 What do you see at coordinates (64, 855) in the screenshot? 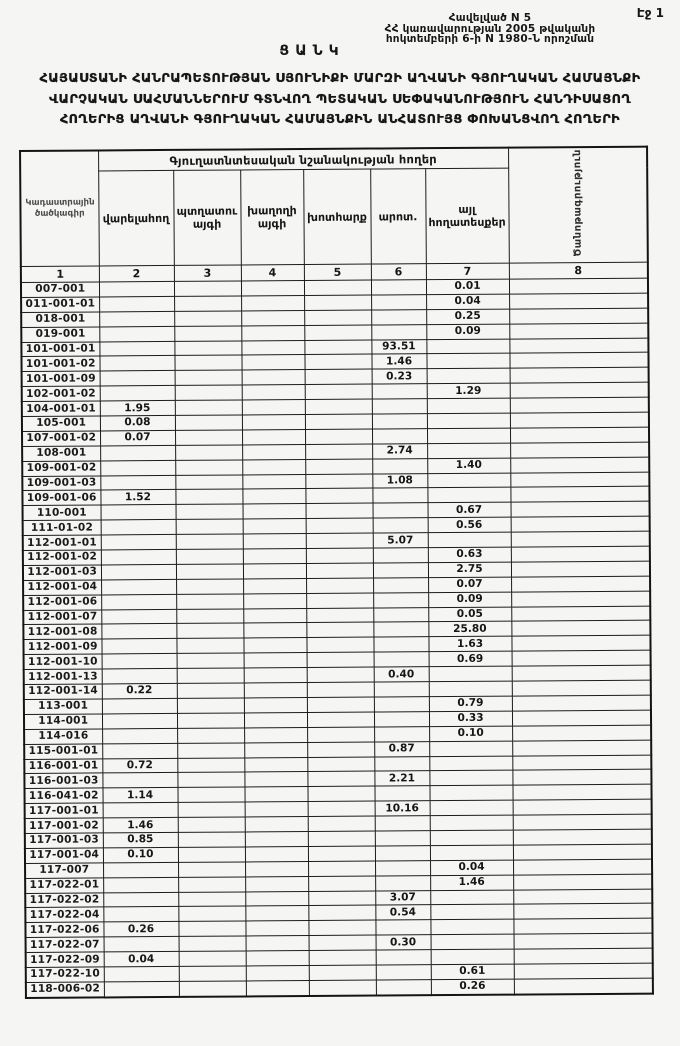
I see `cadastral-code-cell: 117-001-04` at bounding box center [64, 855].